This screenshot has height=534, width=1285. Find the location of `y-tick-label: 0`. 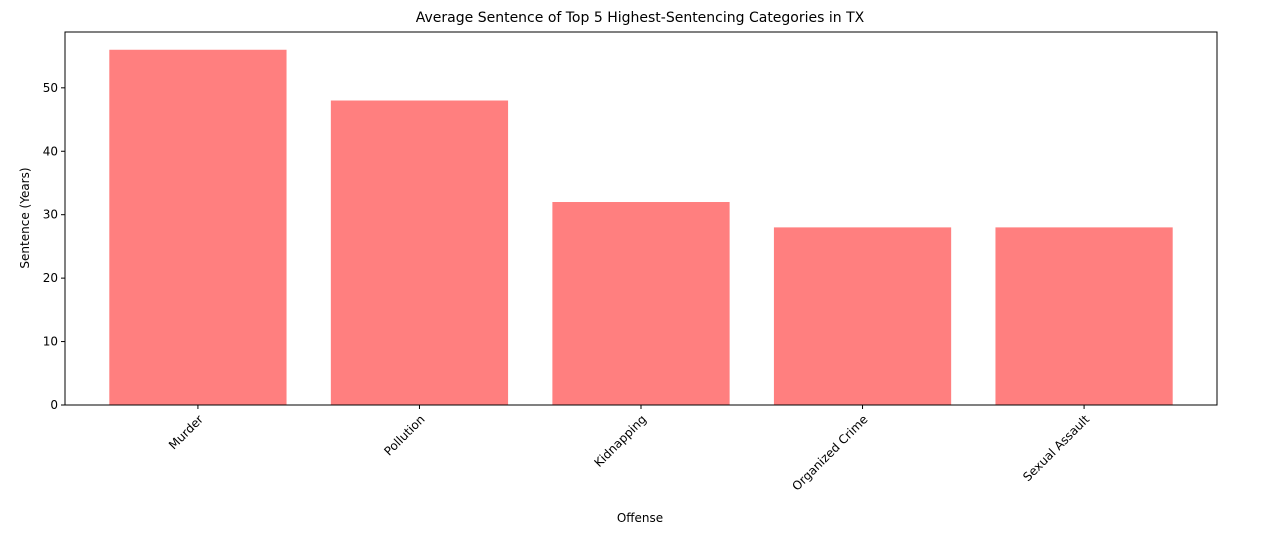

y-tick-label: 0 is located at coordinates (54, 405).